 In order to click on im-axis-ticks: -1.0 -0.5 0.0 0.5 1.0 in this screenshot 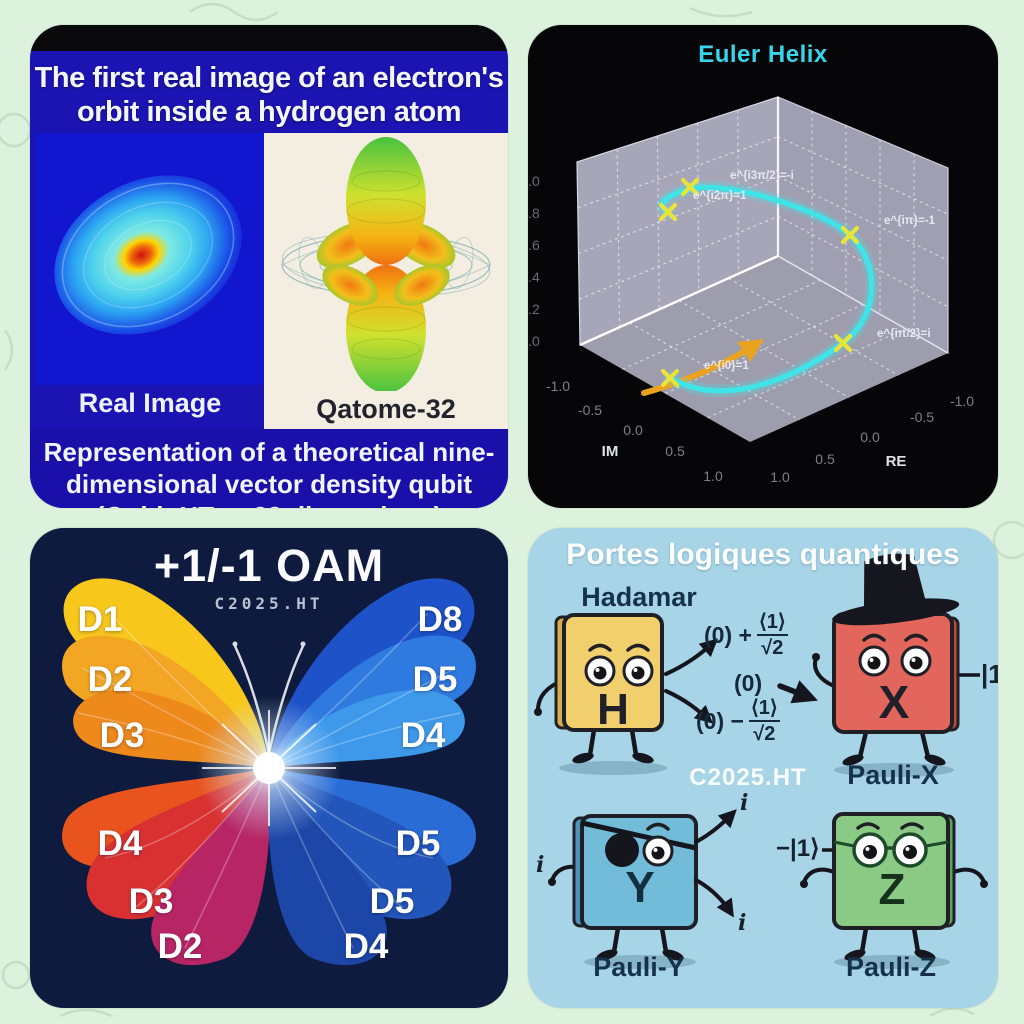, I will do `click(634, 431)`.